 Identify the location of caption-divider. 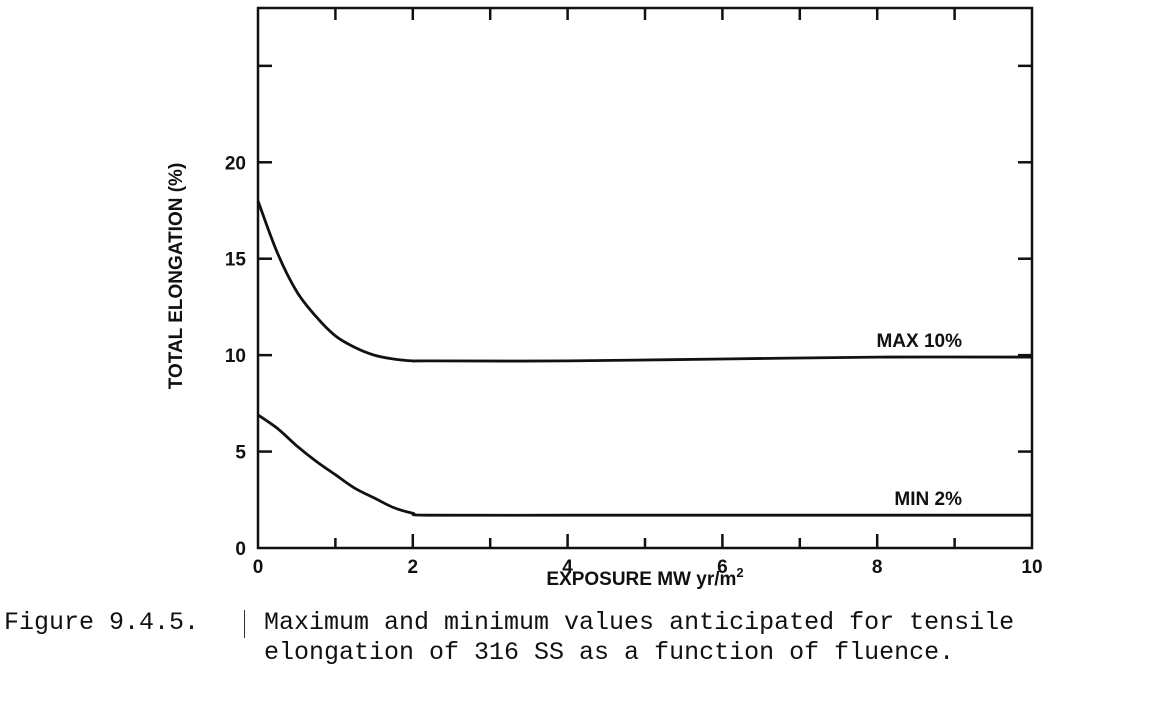
(244, 624).